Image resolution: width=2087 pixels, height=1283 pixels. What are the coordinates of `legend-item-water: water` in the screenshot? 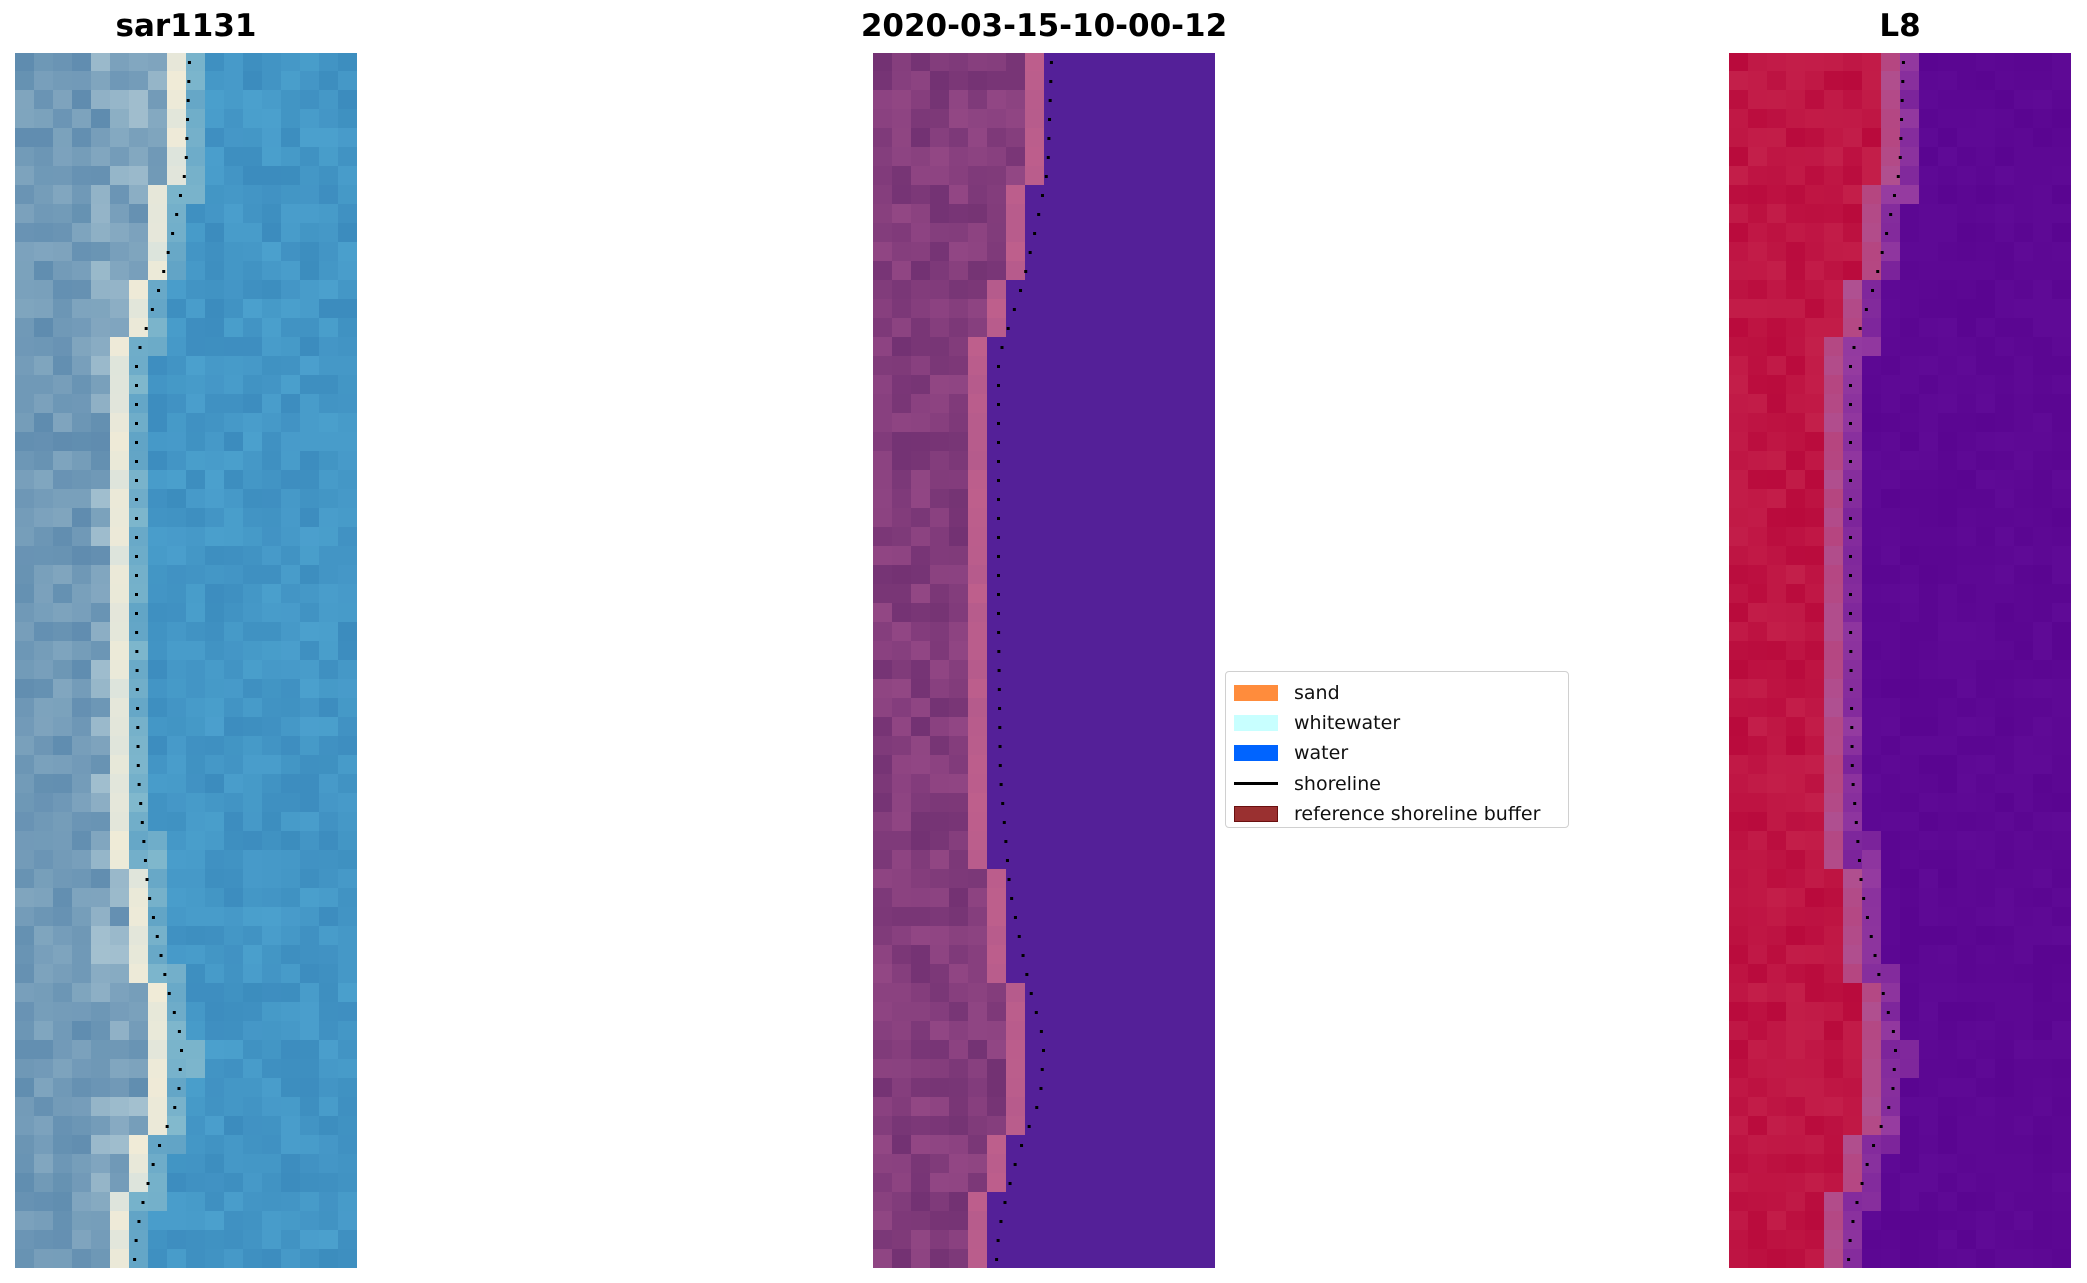 It's located at (1397, 753).